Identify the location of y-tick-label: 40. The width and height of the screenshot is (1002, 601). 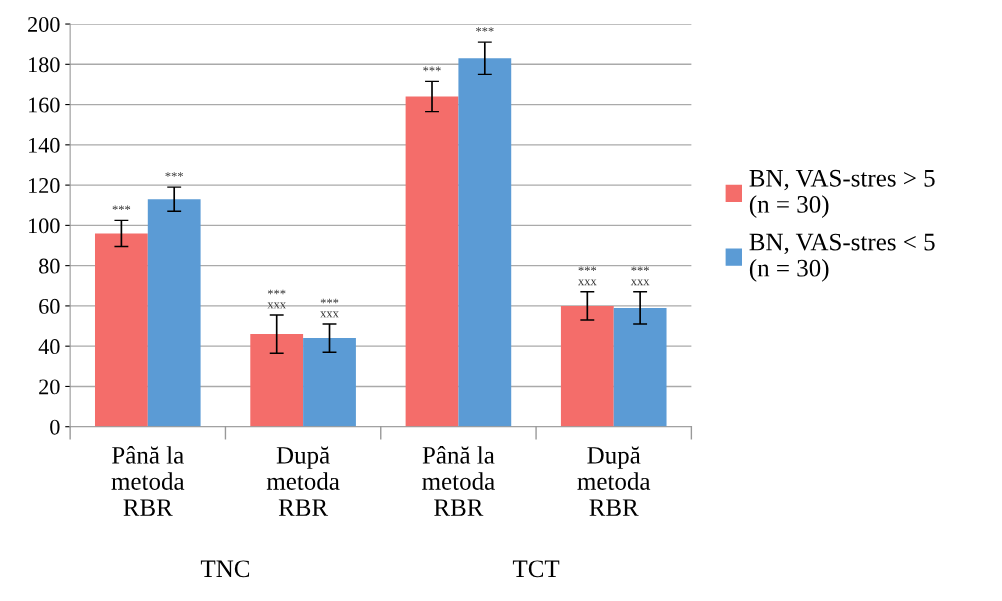
(49, 347).